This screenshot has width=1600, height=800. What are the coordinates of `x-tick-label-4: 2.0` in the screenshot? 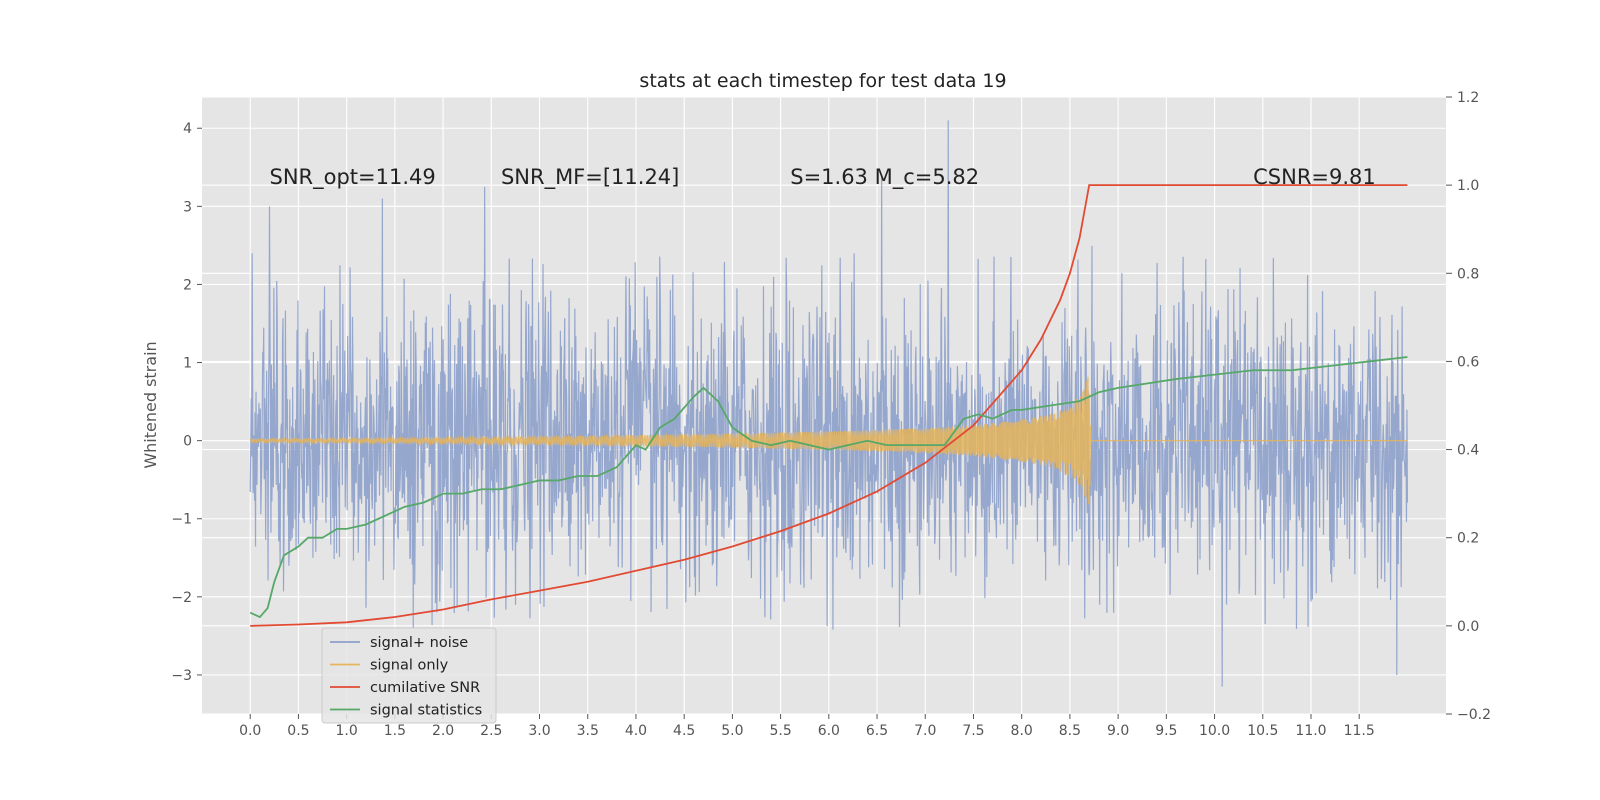 It's located at (443, 731).